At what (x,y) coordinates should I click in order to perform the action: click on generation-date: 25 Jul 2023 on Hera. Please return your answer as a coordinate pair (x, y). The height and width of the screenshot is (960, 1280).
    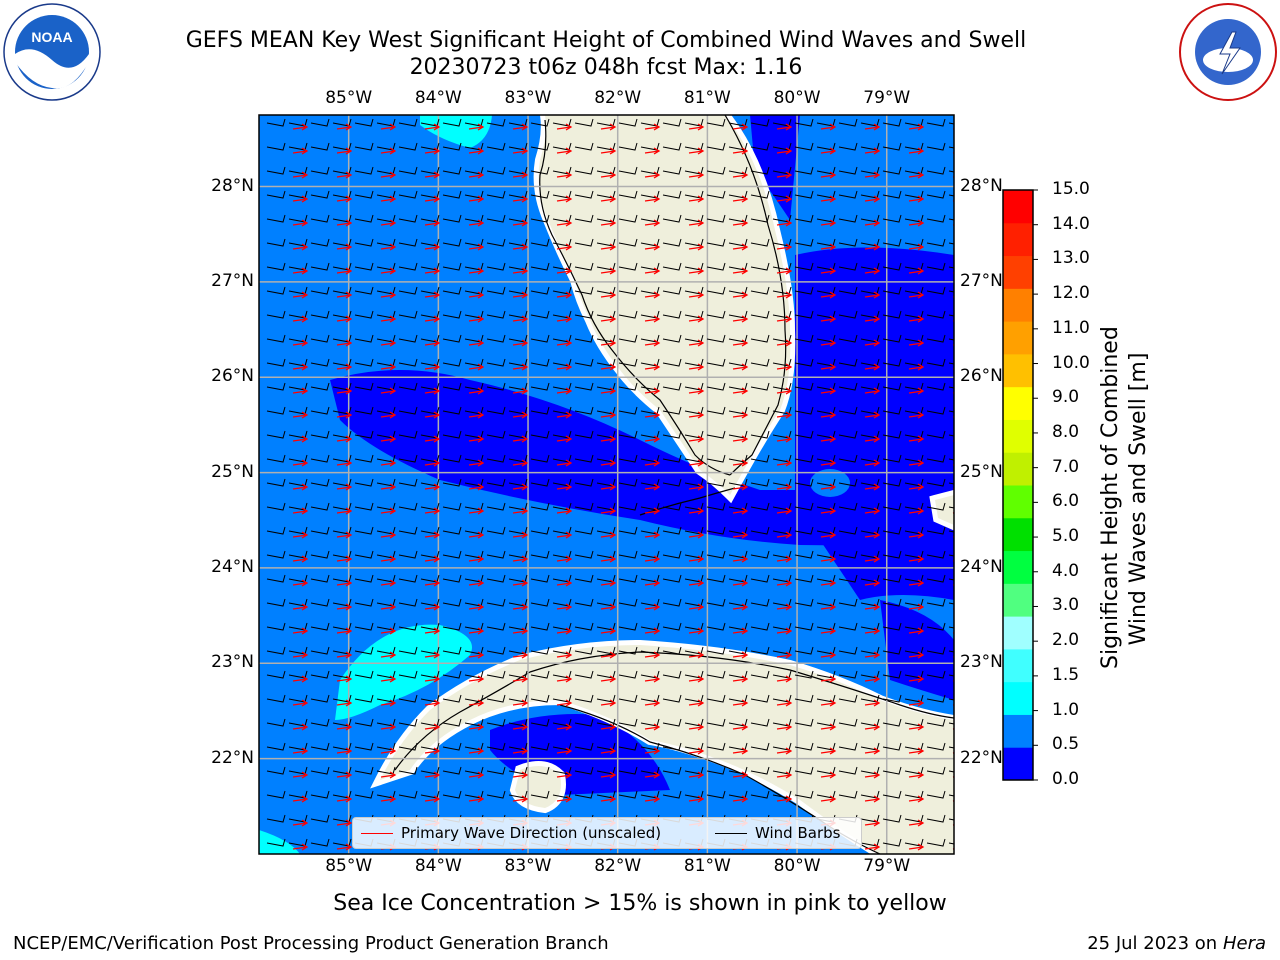
    Looking at the image, I should click on (1176, 943).